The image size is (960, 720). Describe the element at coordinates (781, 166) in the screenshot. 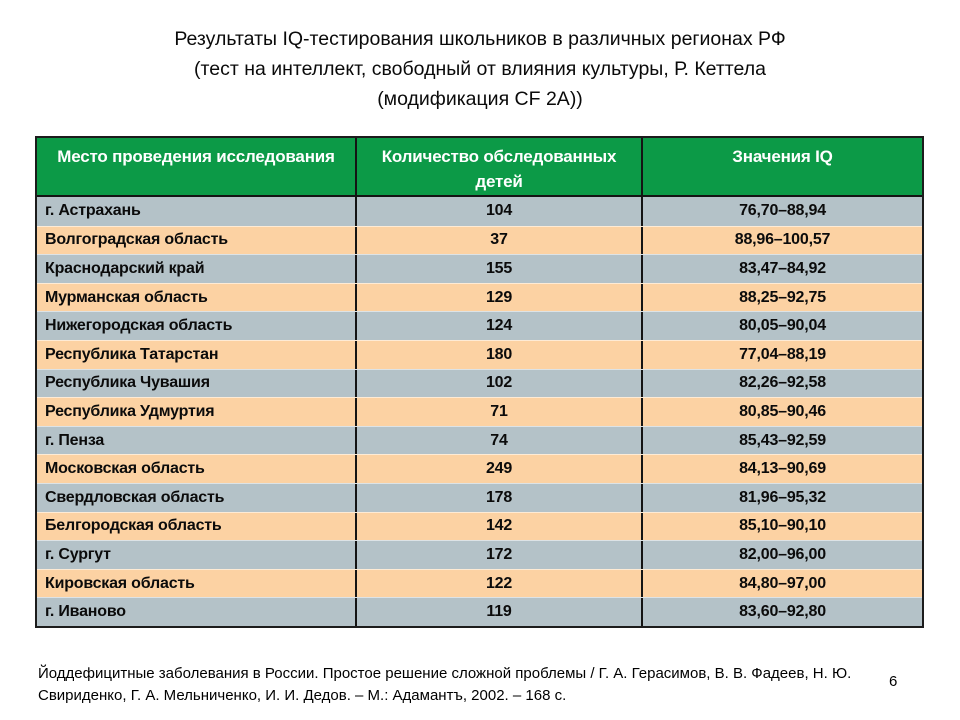

I see `header-cell-iq: Значения IQ` at that location.